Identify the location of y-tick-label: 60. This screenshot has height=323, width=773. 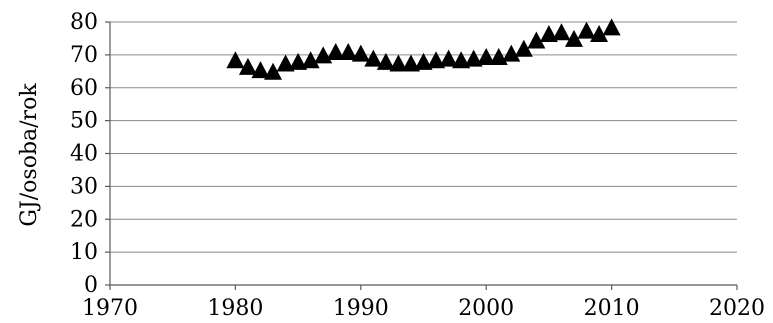
(84, 88).